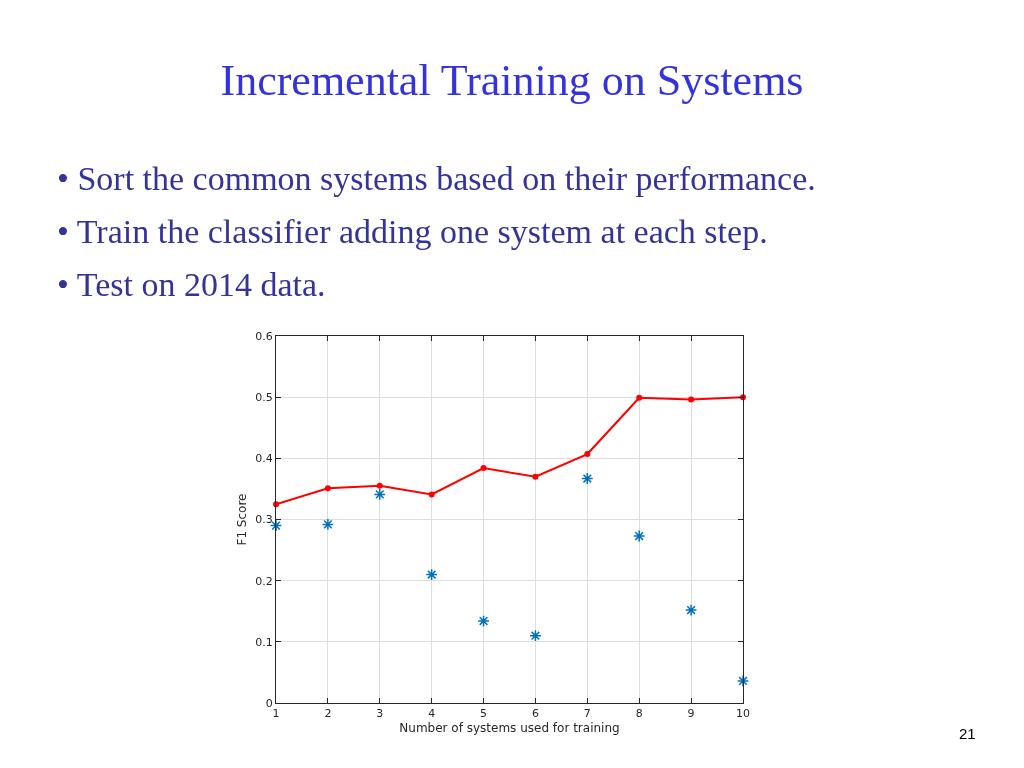  Describe the element at coordinates (241, 519) in the screenshot. I see `y-axis-title: F1 Score` at that location.